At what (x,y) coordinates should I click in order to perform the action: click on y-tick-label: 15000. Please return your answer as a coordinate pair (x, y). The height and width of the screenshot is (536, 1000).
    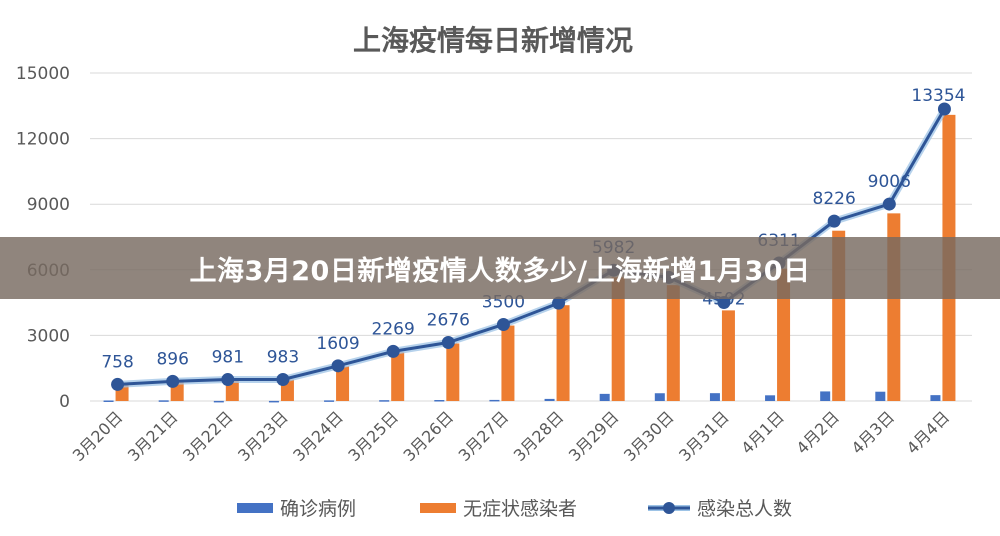
    Looking at the image, I should click on (43, 74).